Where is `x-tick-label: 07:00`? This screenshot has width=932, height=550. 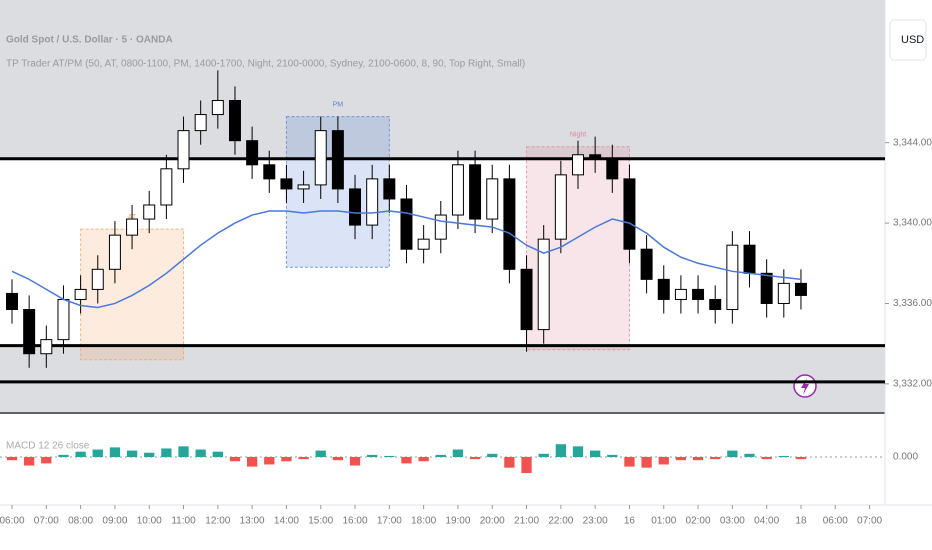 x-tick-label: 07:00 is located at coordinates (869, 521).